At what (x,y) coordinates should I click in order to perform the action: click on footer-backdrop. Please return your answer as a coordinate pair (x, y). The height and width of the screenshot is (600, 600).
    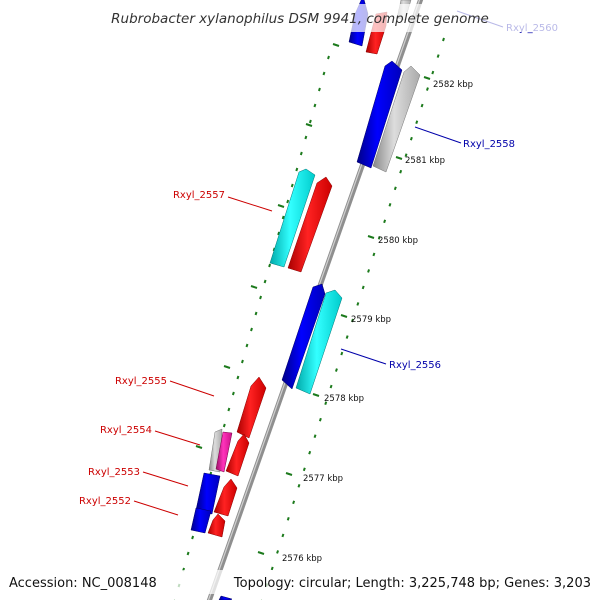
    Looking at the image, I should click on (300, 582).